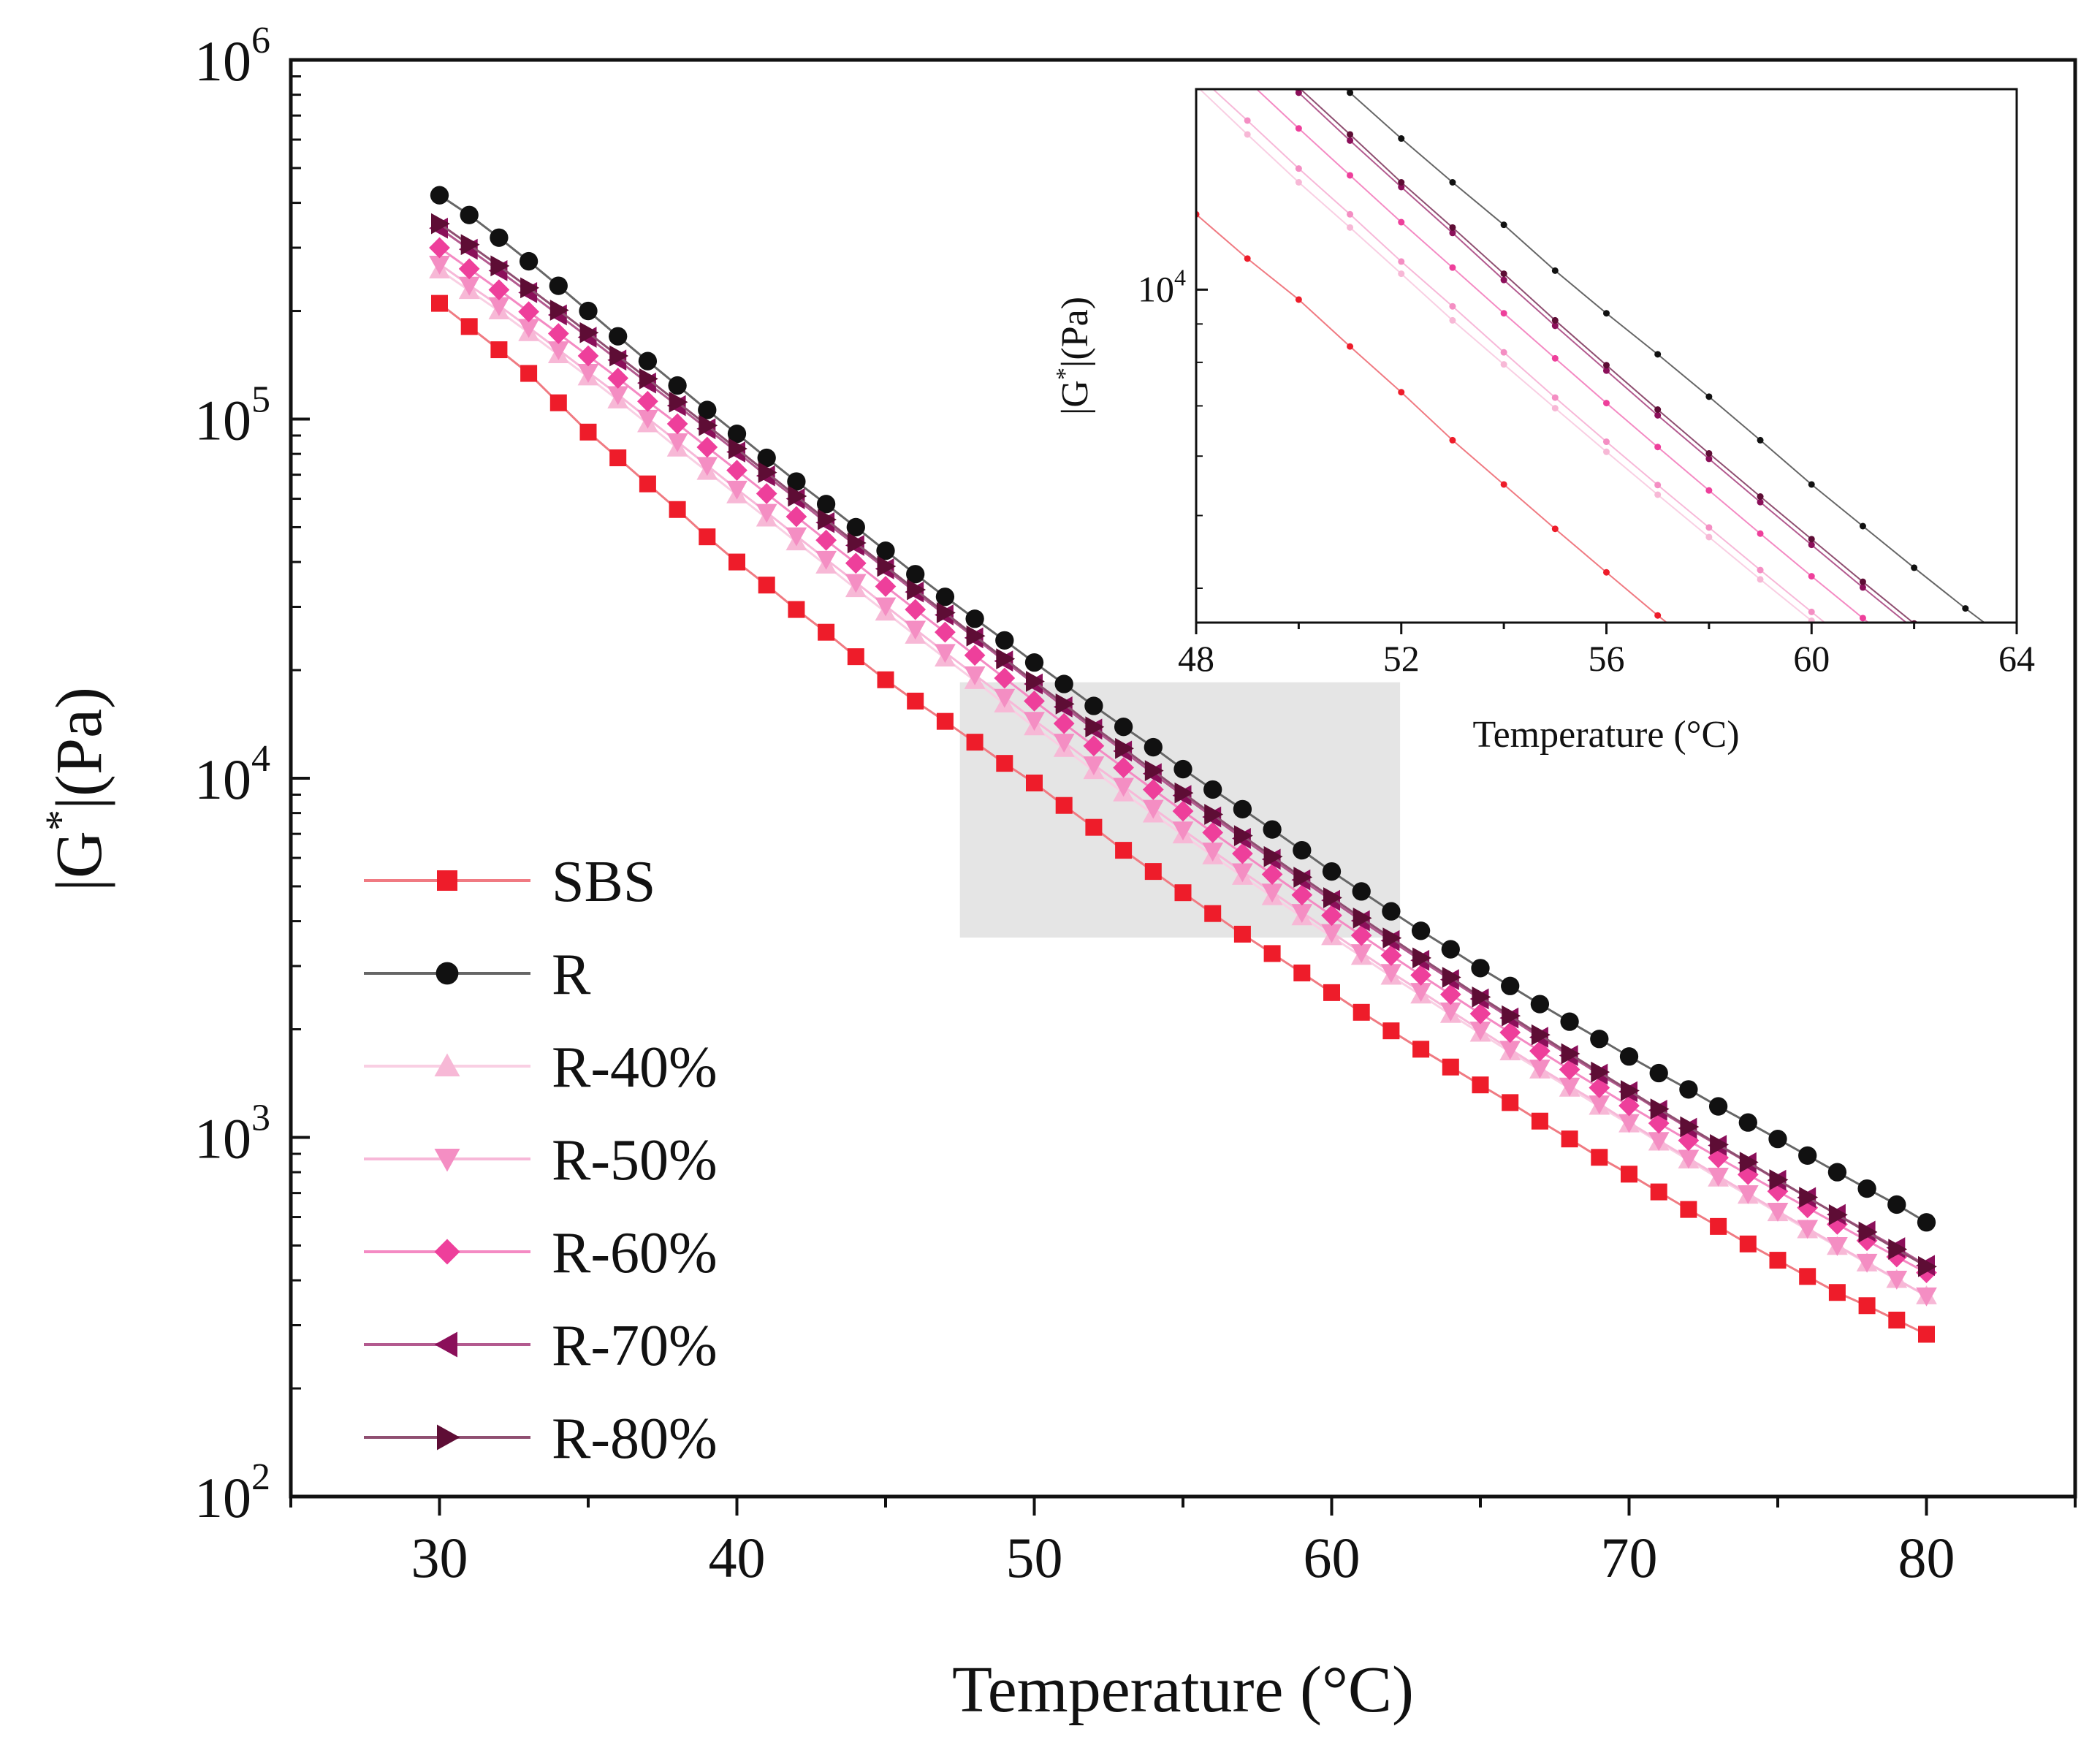  I want to click on inset-x-tick-label: 48, so click(1196, 658).